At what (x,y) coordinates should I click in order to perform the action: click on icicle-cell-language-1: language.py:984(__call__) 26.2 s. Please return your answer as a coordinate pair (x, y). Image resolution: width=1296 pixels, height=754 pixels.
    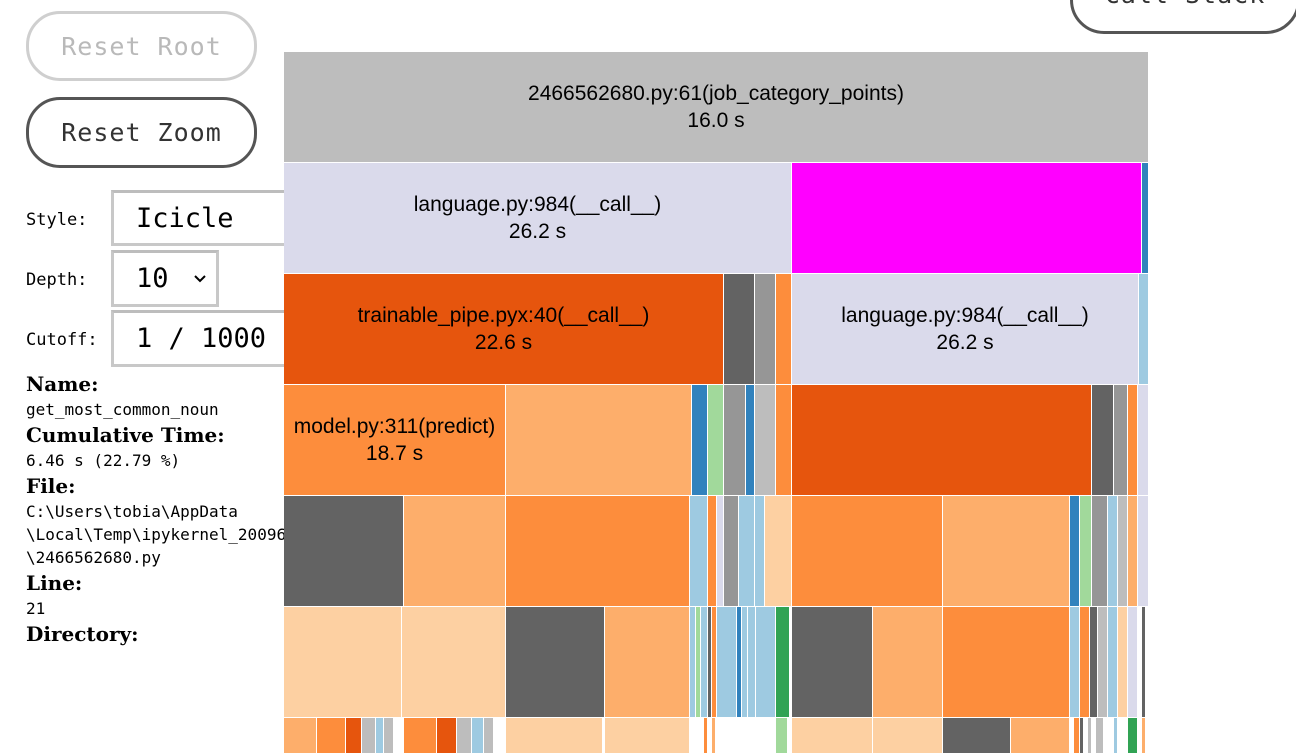
    Looking at the image, I should click on (538, 218).